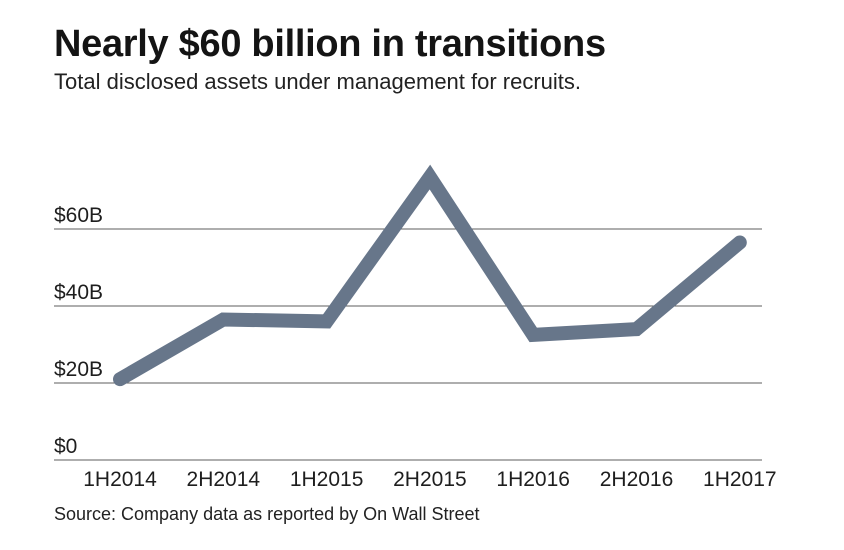  Describe the element at coordinates (78, 369) in the screenshot. I see `y-tick-label: $20B` at that location.